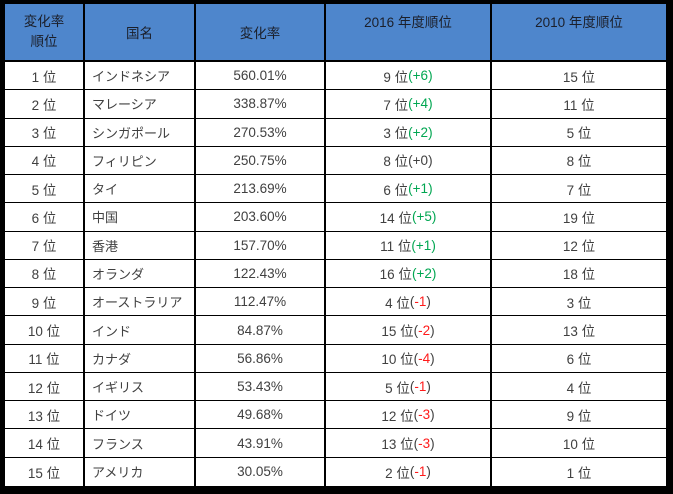 The height and width of the screenshot is (494, 673). What do you see at coordinates (396, 105) in the screenshot?
I see `rank-2016-value: 7 位` at bounding box center [396, 105].